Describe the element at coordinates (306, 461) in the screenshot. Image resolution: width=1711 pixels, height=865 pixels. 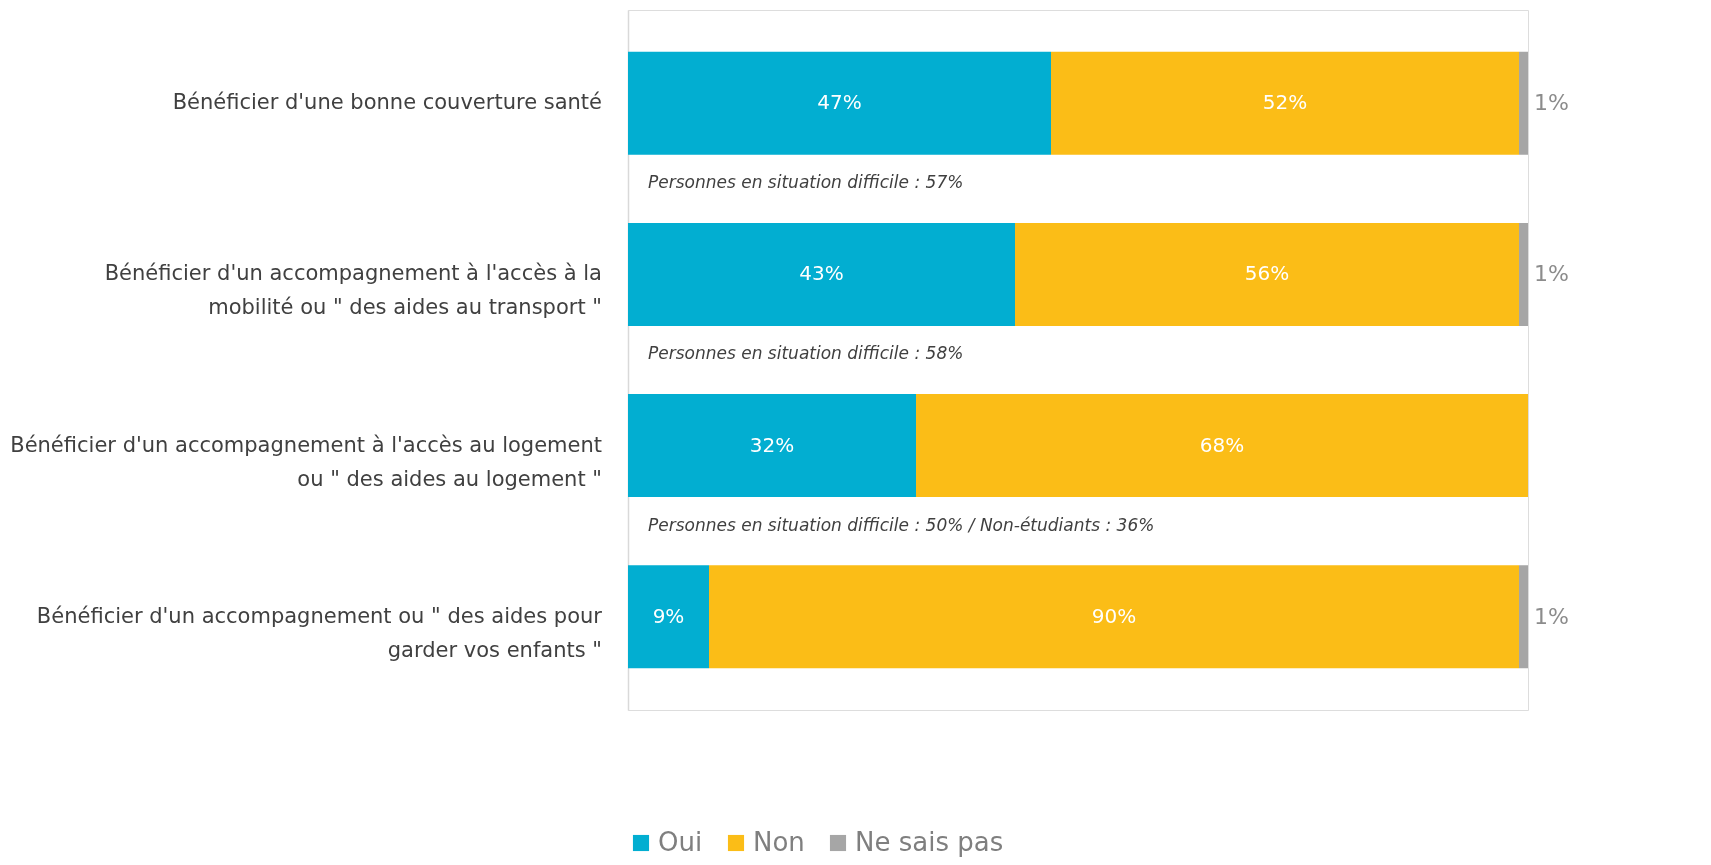
I see `y-tick-label: Bénéficier d'un accompagnement à l'accès au logement ou " des aides au logement "` at that location.